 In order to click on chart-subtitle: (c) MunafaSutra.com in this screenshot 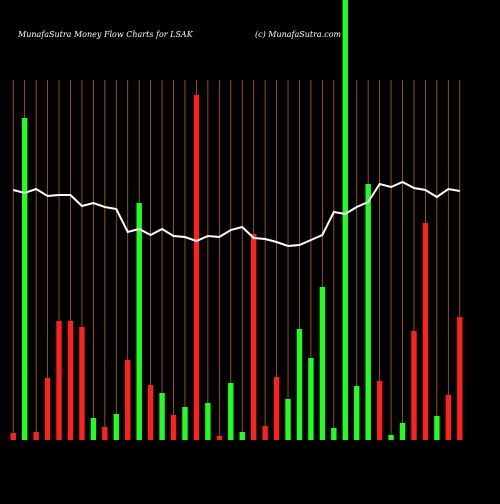, I will do `click(298, 34)`.